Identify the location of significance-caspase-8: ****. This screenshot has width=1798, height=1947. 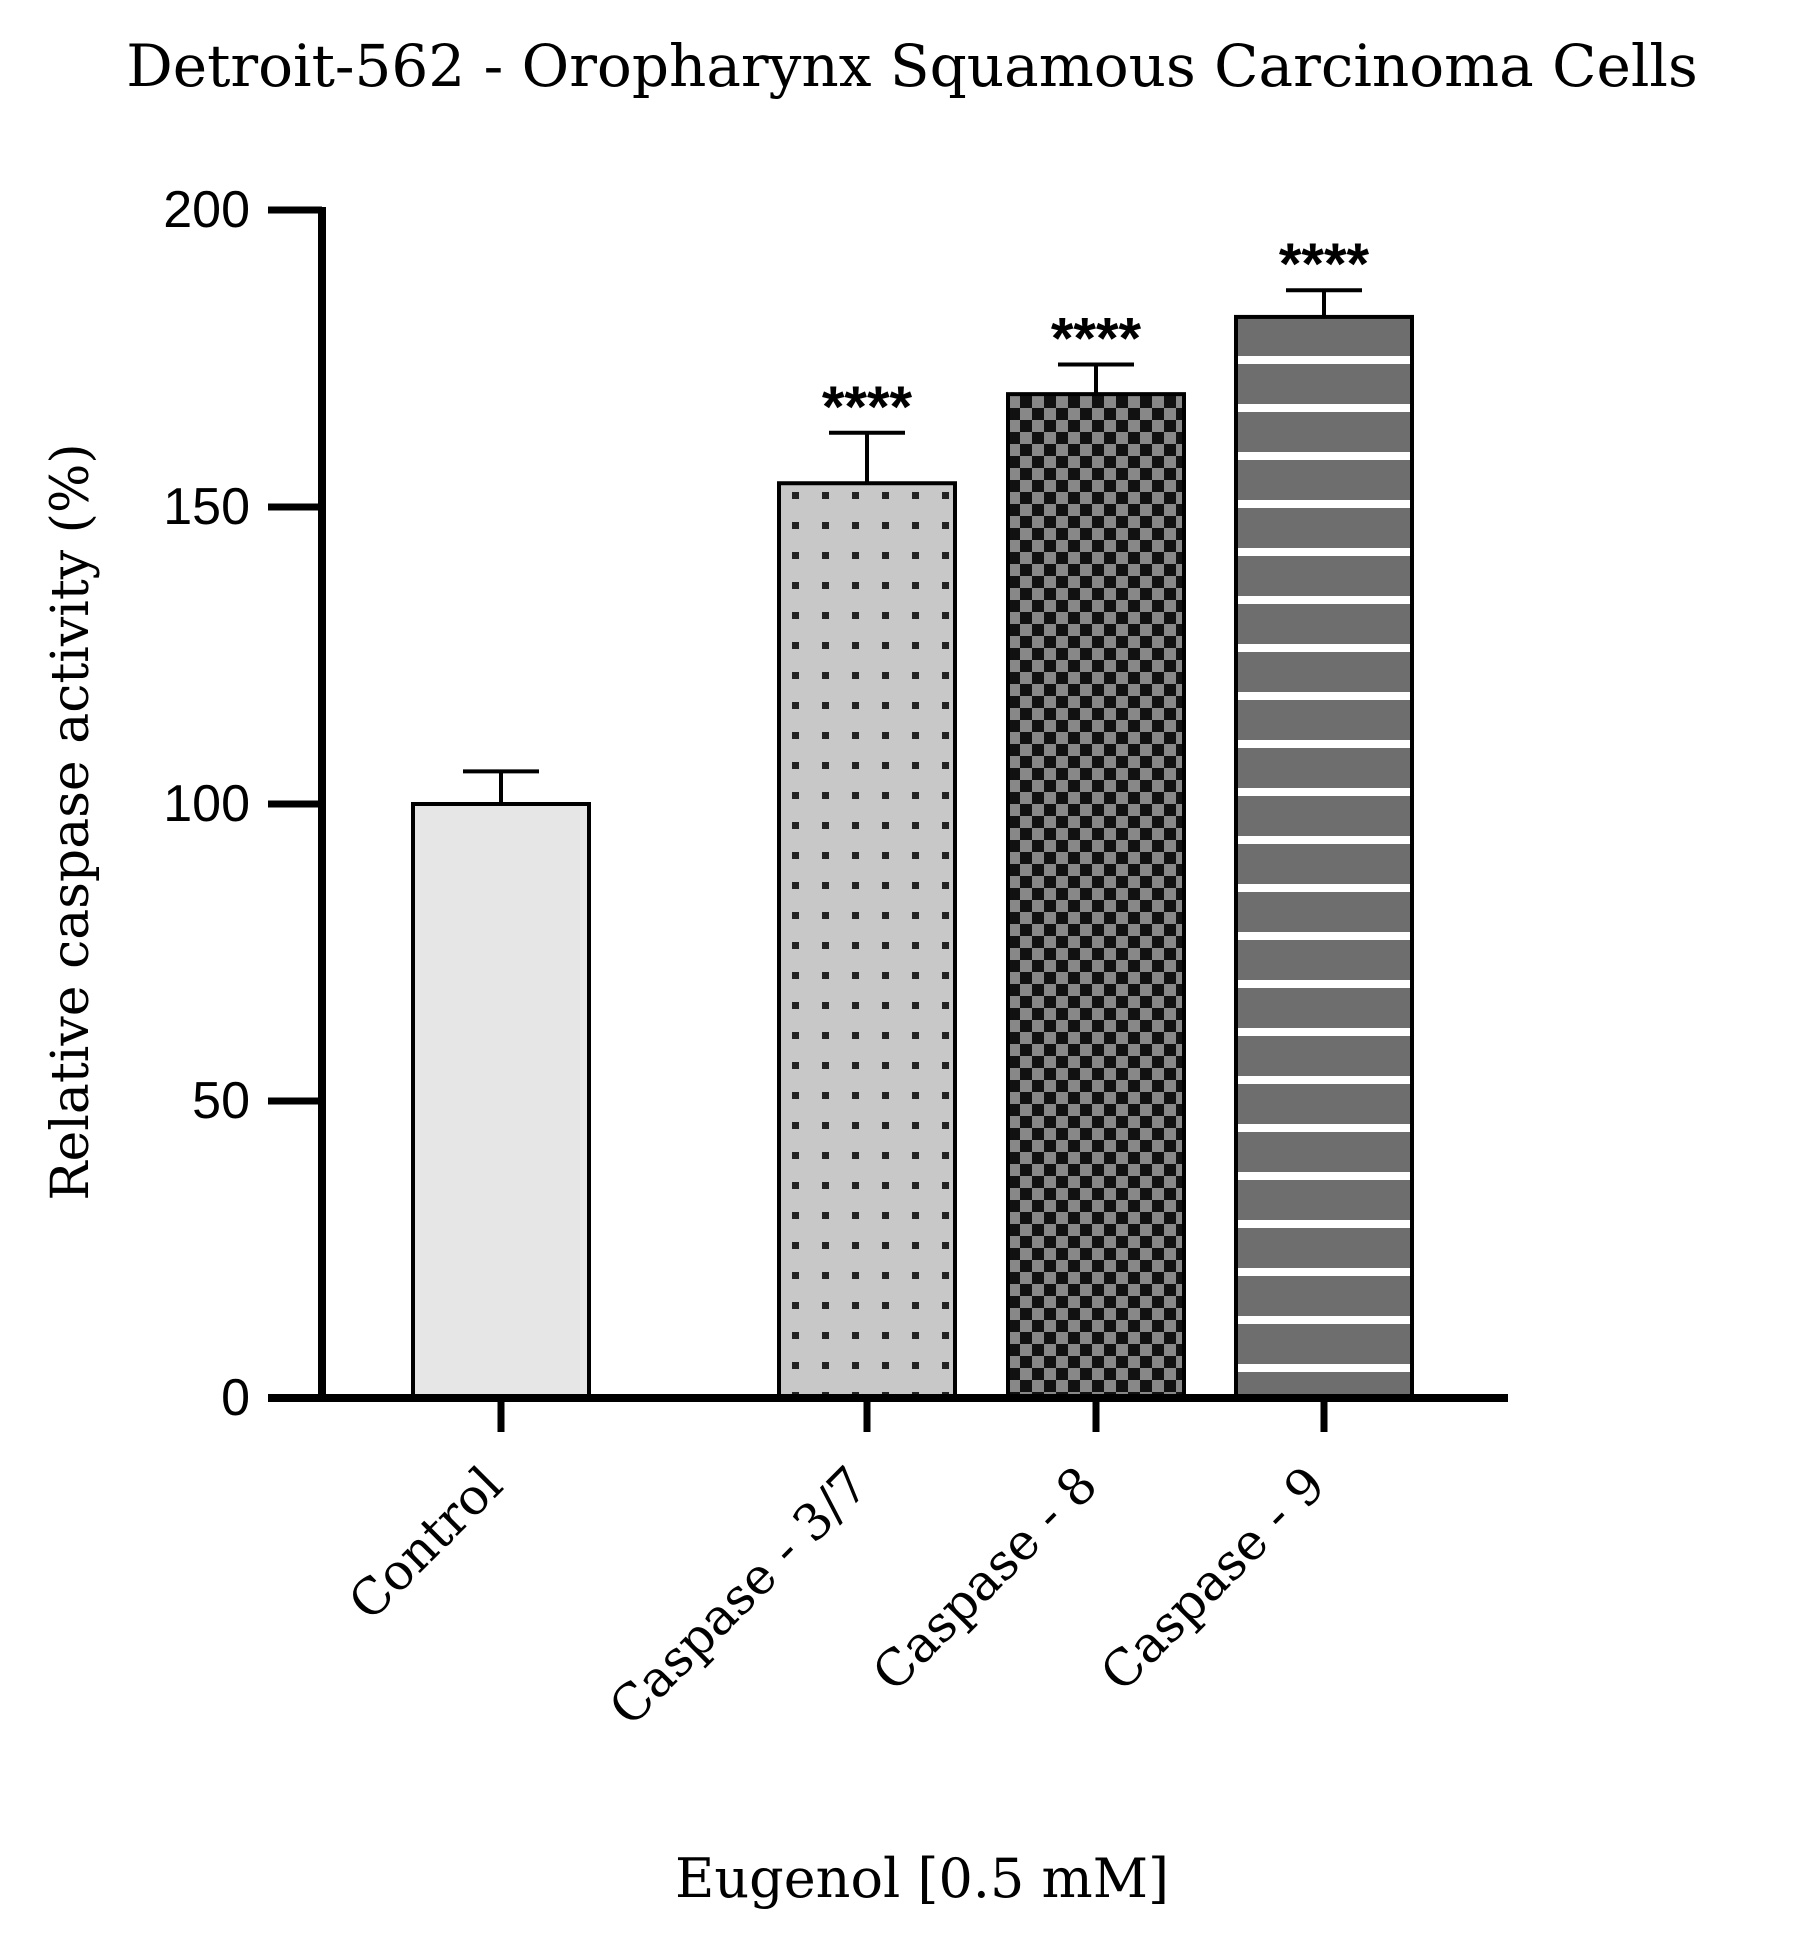
(1096, 338).